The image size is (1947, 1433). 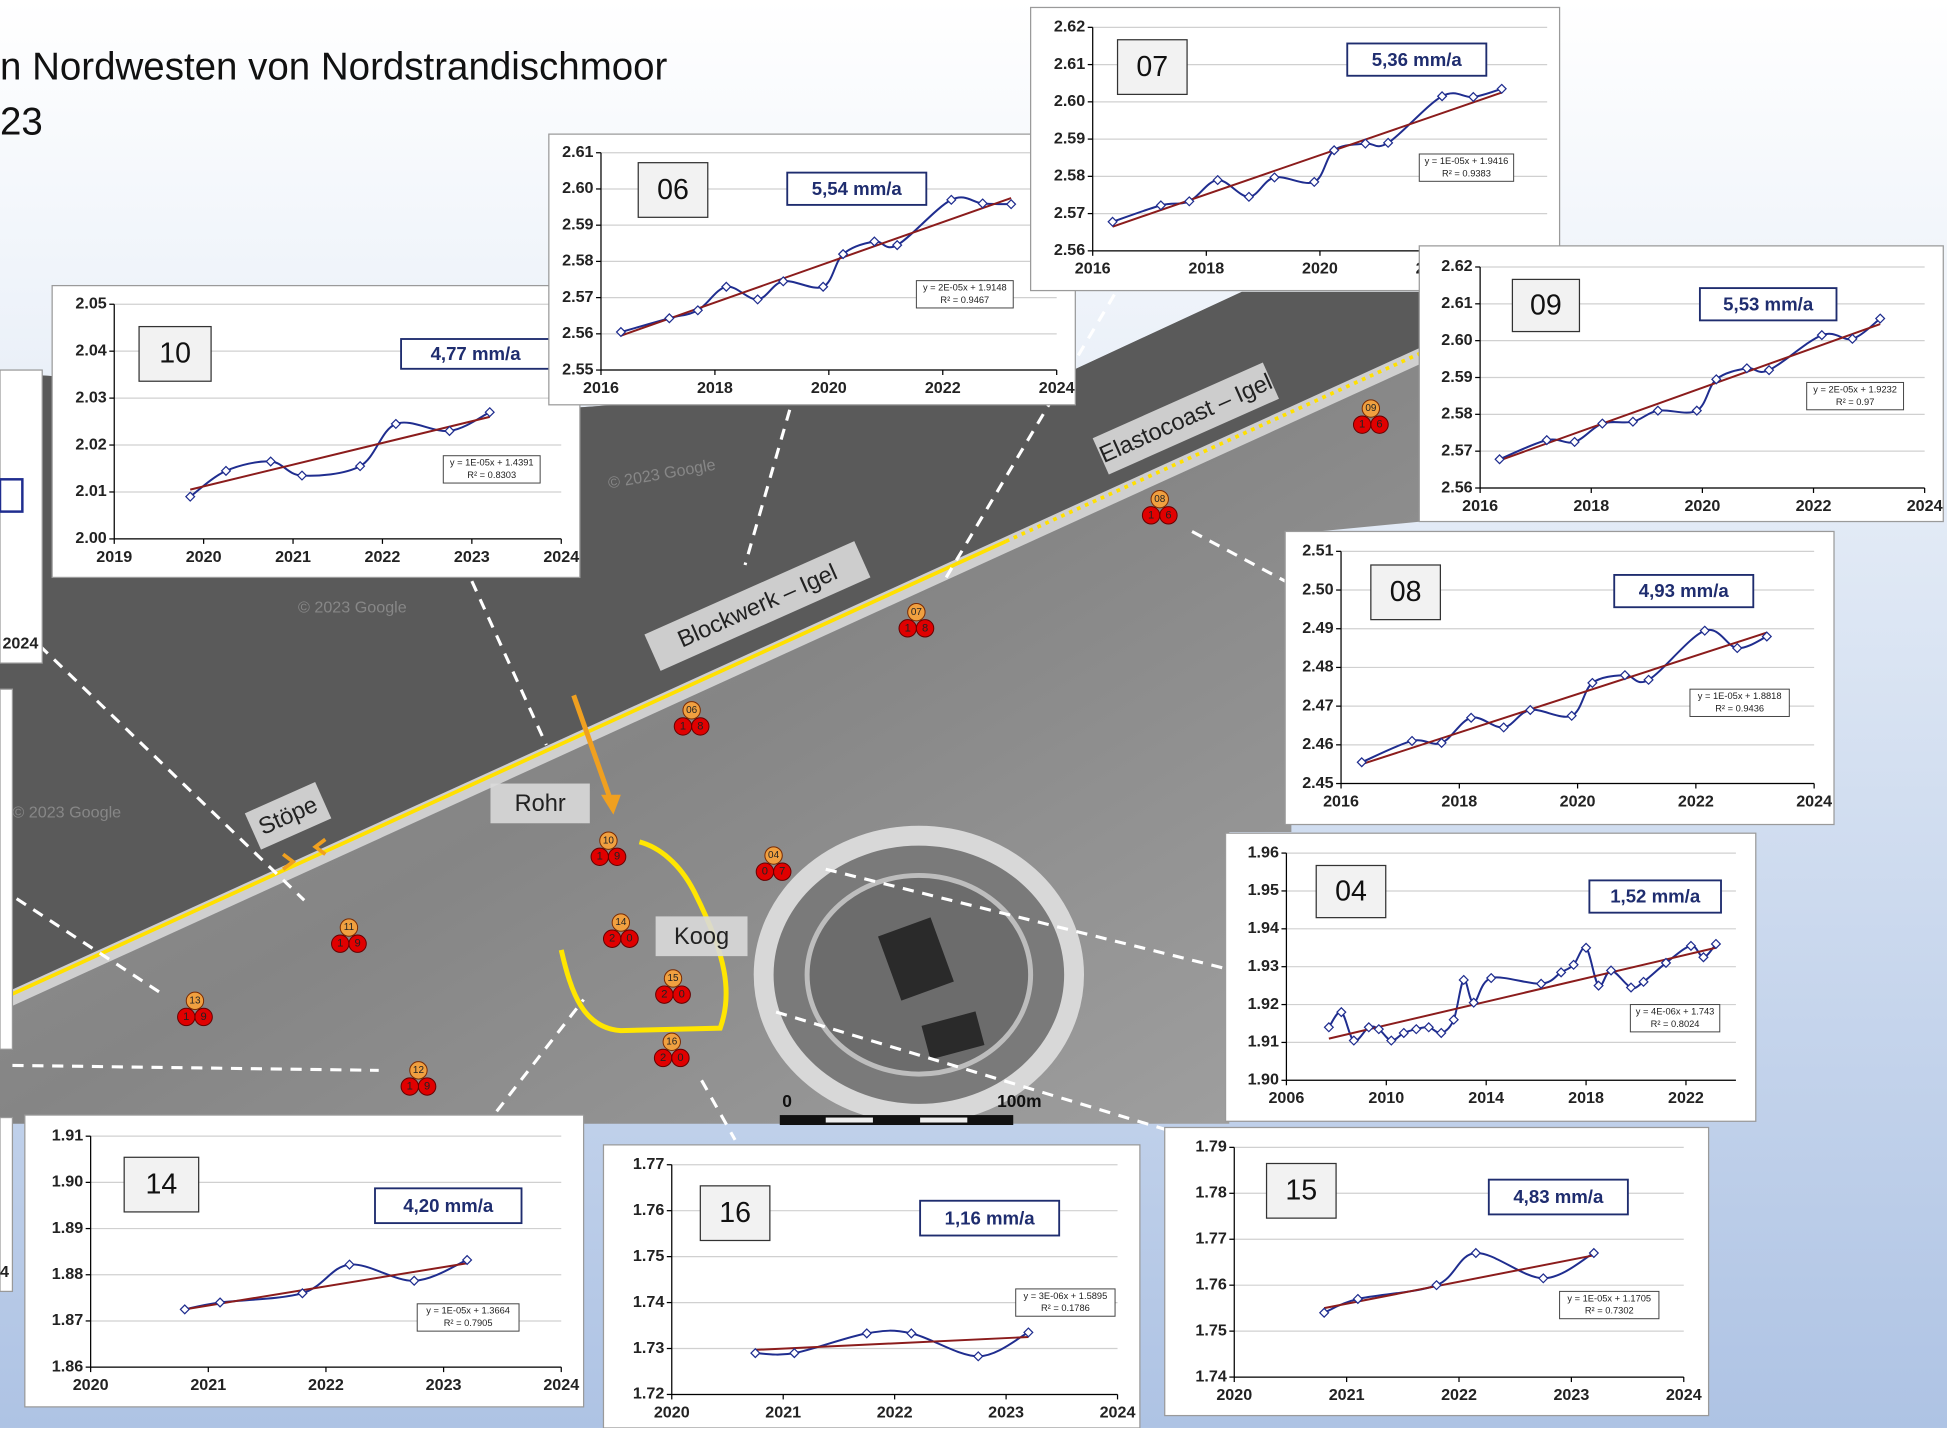 What do you see at coordinates (629, 939) in the screenshot?
I see `marker-digit: 0` at bounding box center [629, 939].